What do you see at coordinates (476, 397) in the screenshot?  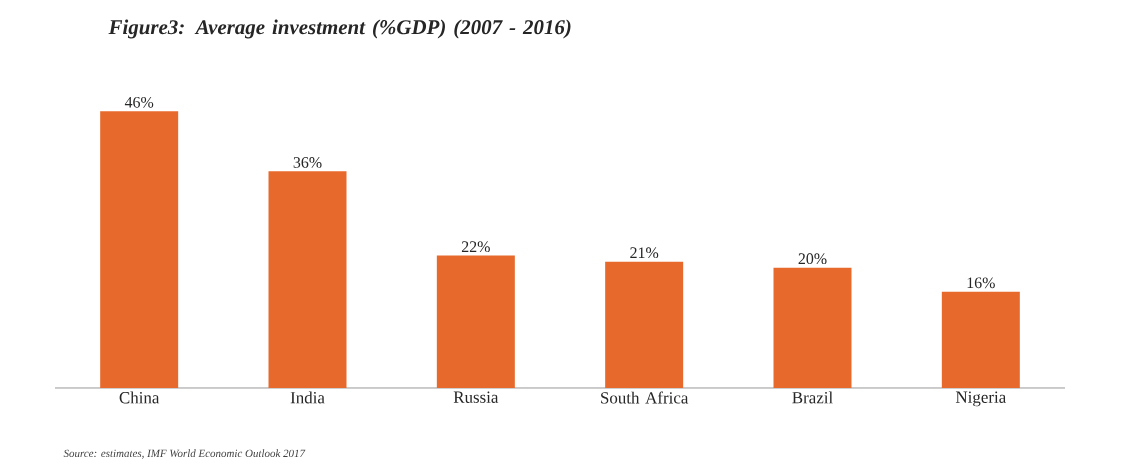 I see `x-tick-label: Russia` at bounding box center [476, 397].